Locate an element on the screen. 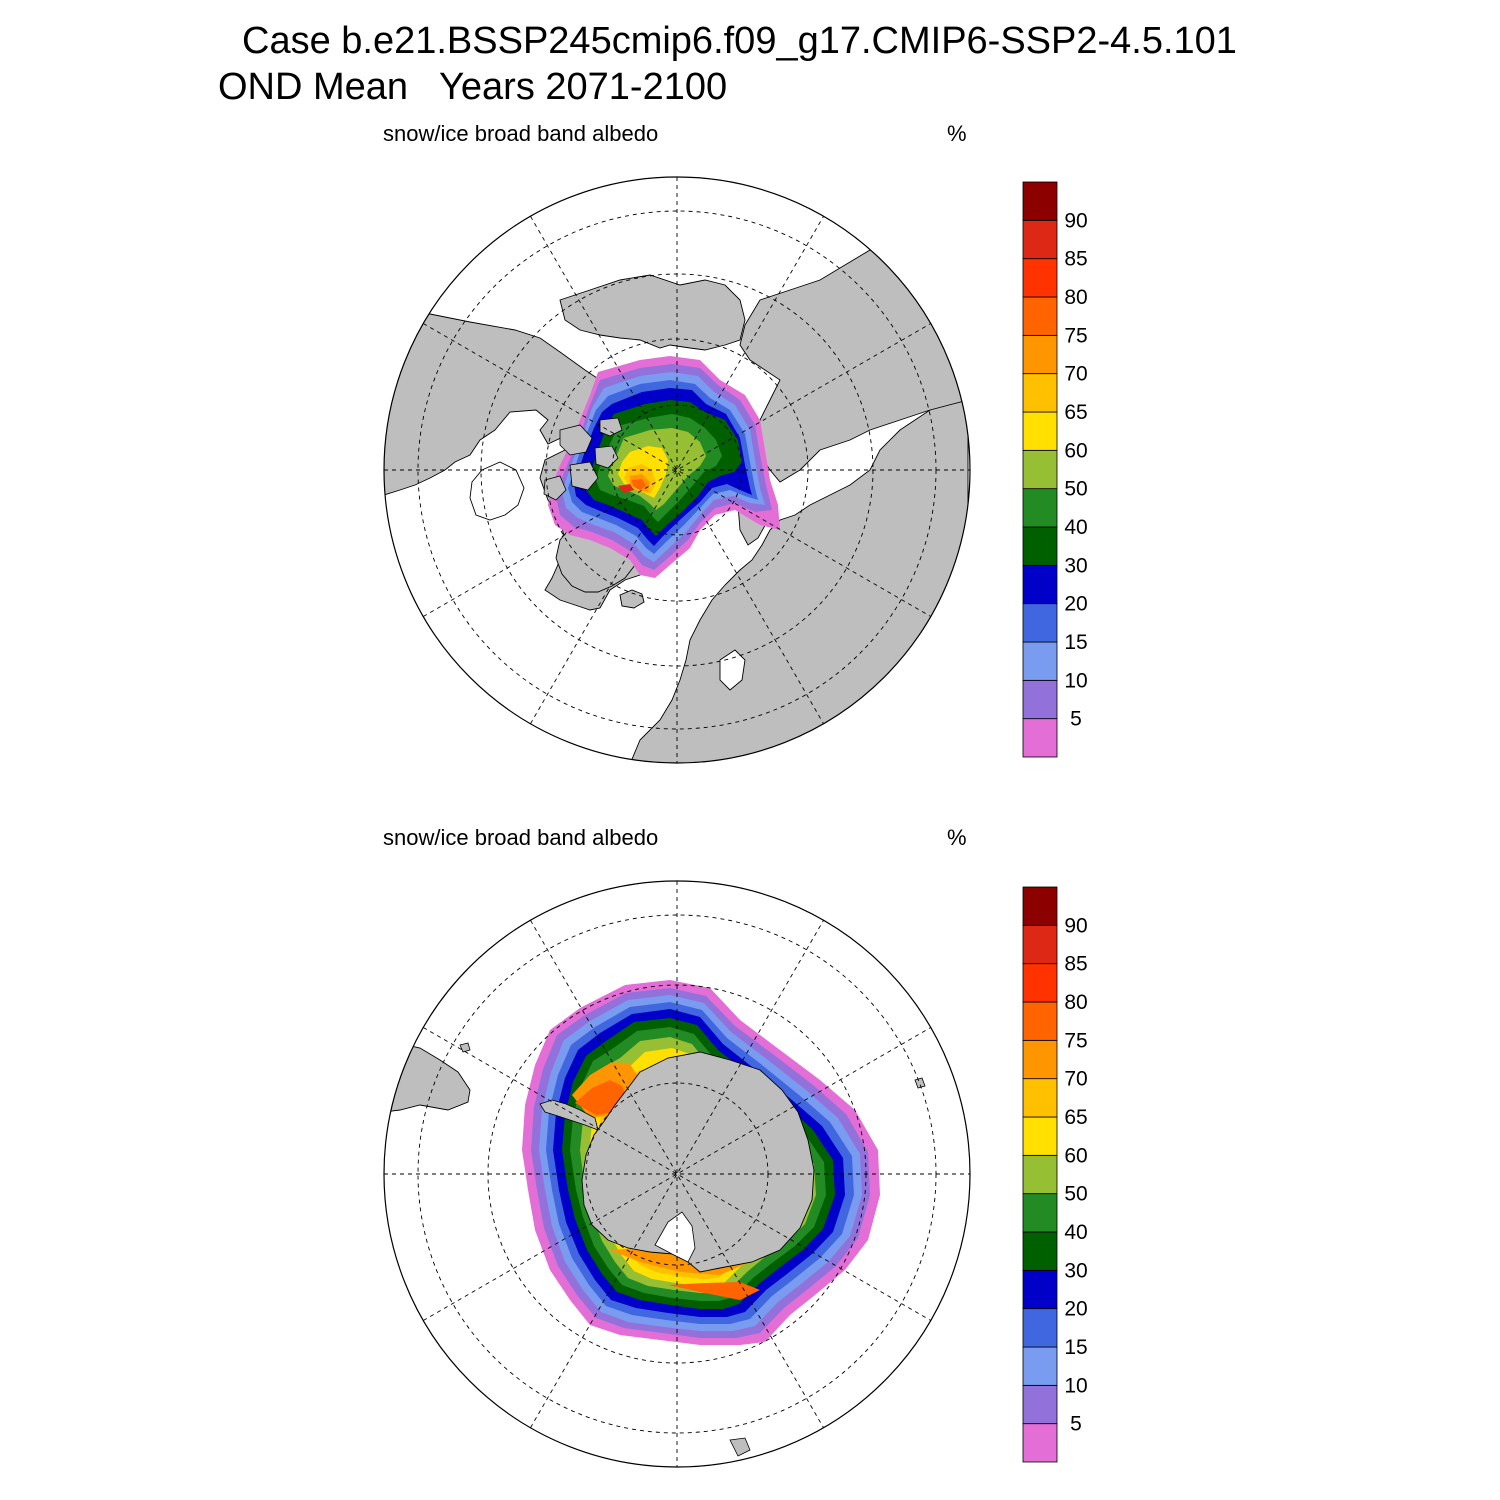  figure-title-line-2: OND Mean Years 2071-2100 is located at coordinates (473, 87).